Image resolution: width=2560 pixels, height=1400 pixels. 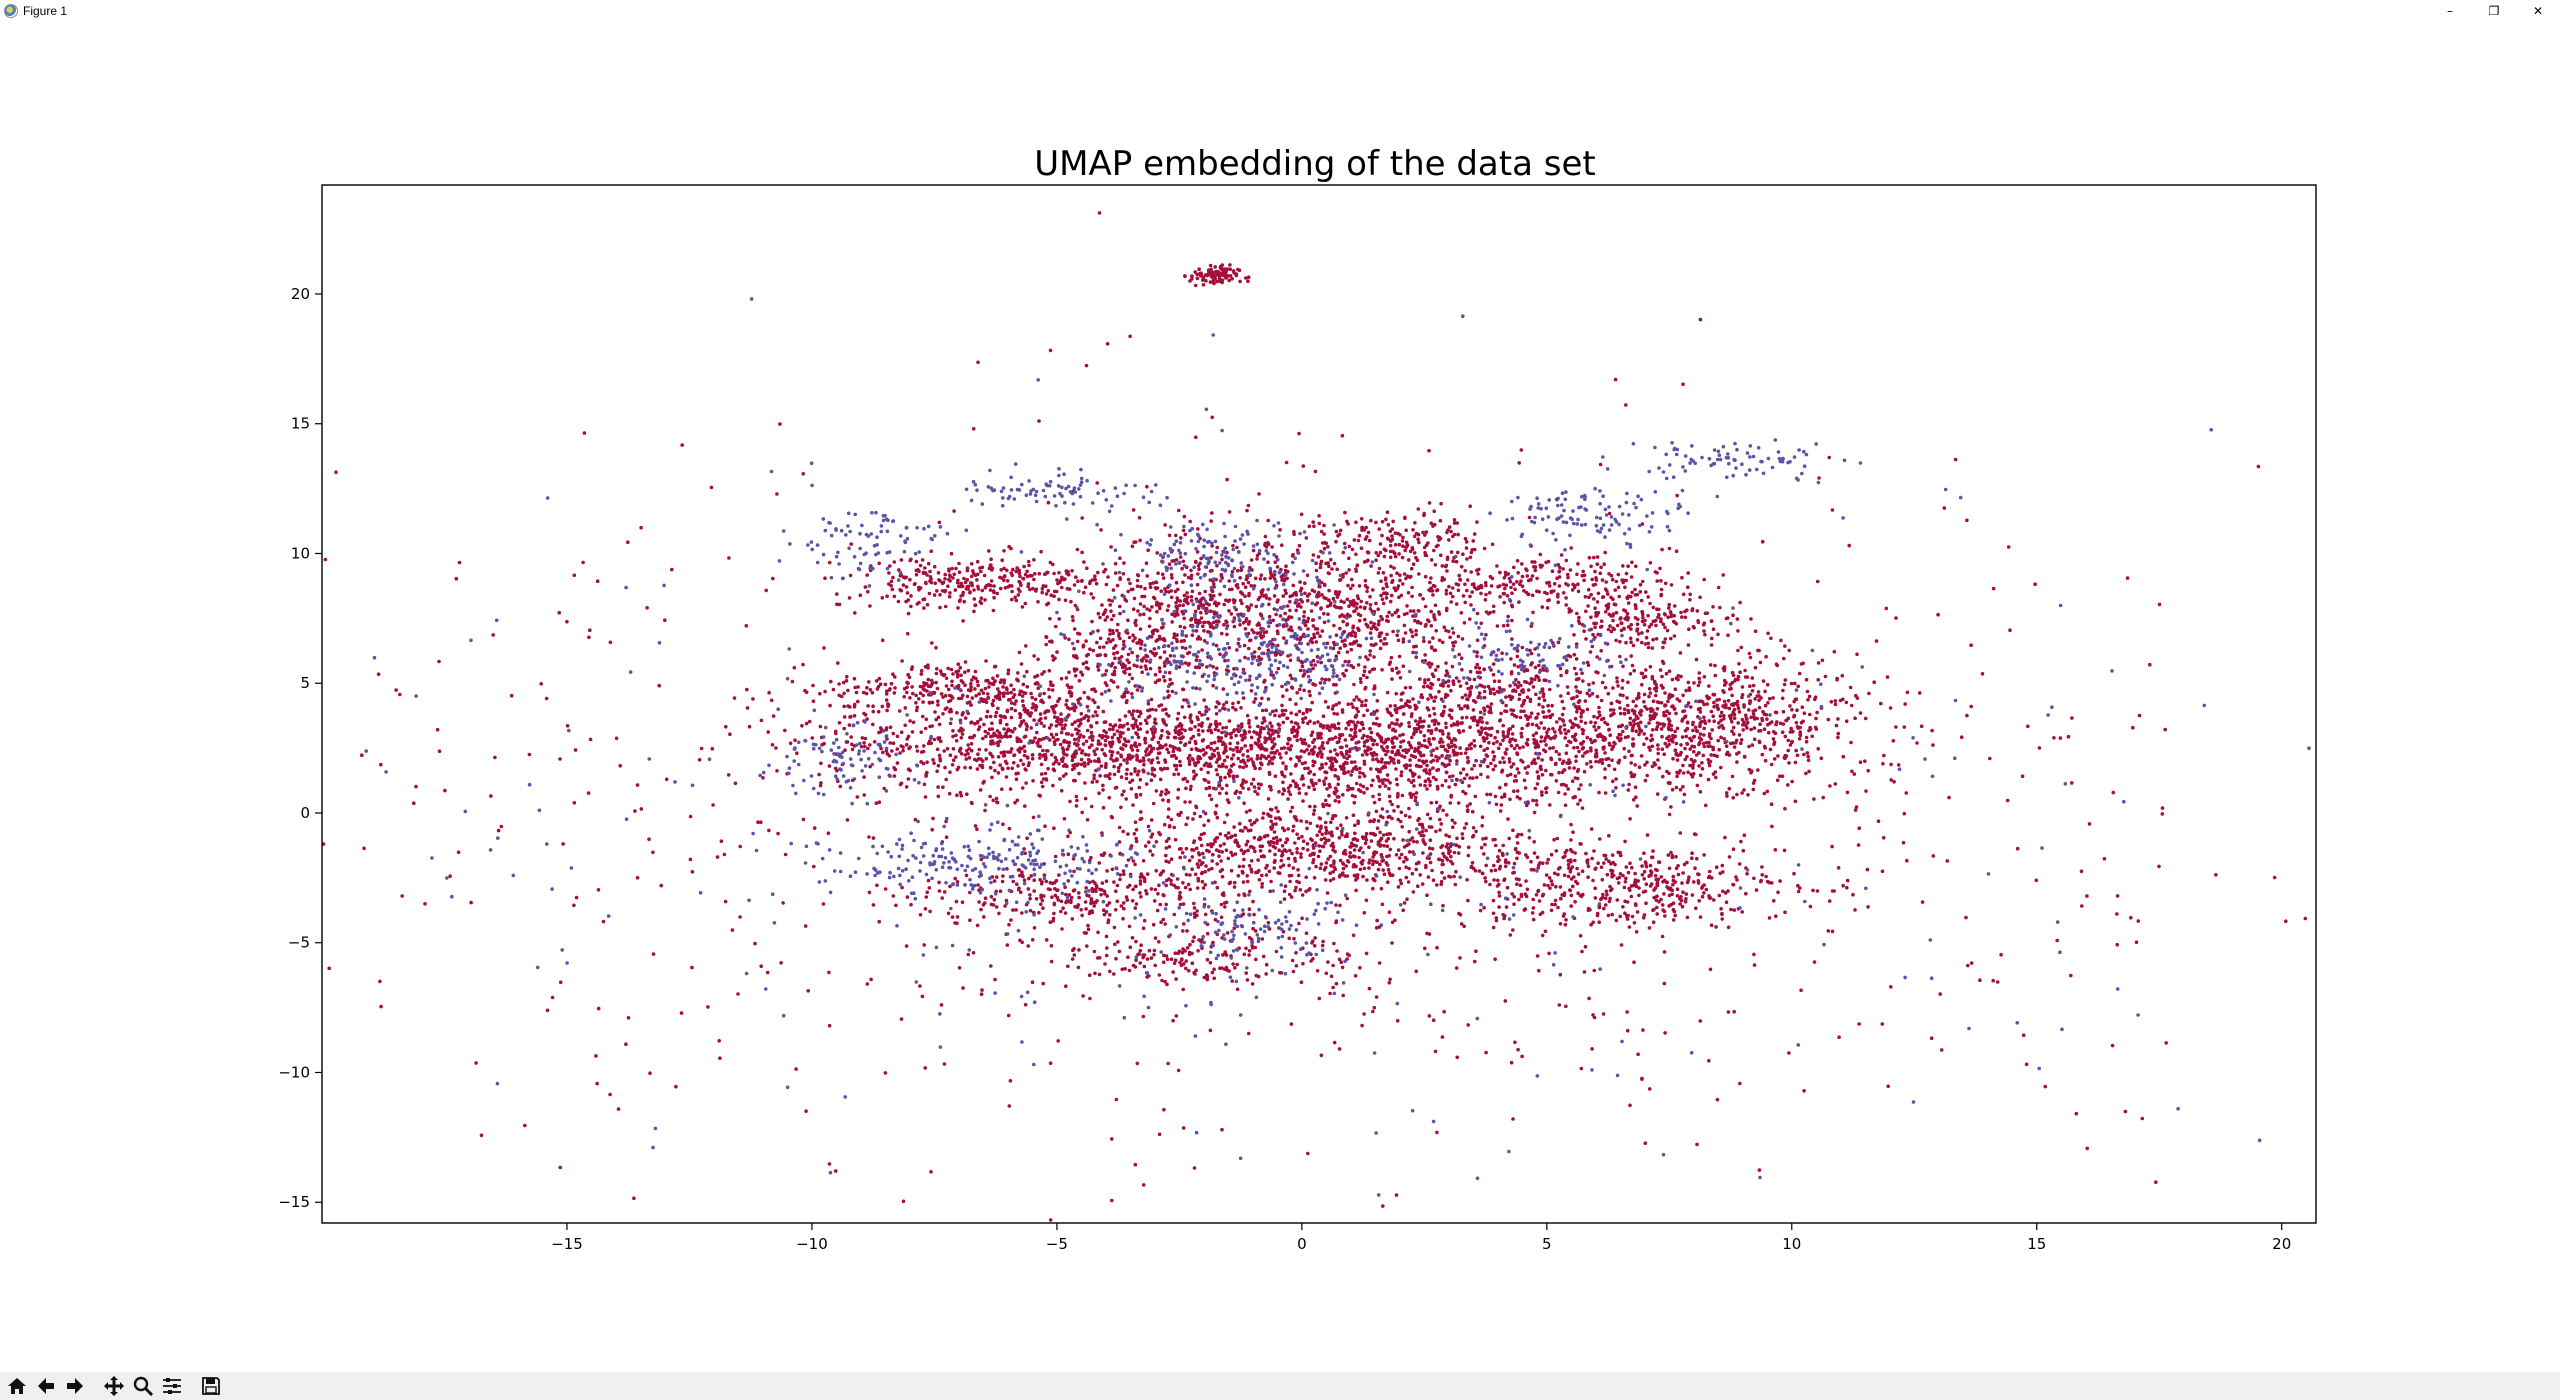 What do you see at coordinates (2494, 11) in the screenshot?
I see `restore-button: ❐` at bounding box center [2494, 11].